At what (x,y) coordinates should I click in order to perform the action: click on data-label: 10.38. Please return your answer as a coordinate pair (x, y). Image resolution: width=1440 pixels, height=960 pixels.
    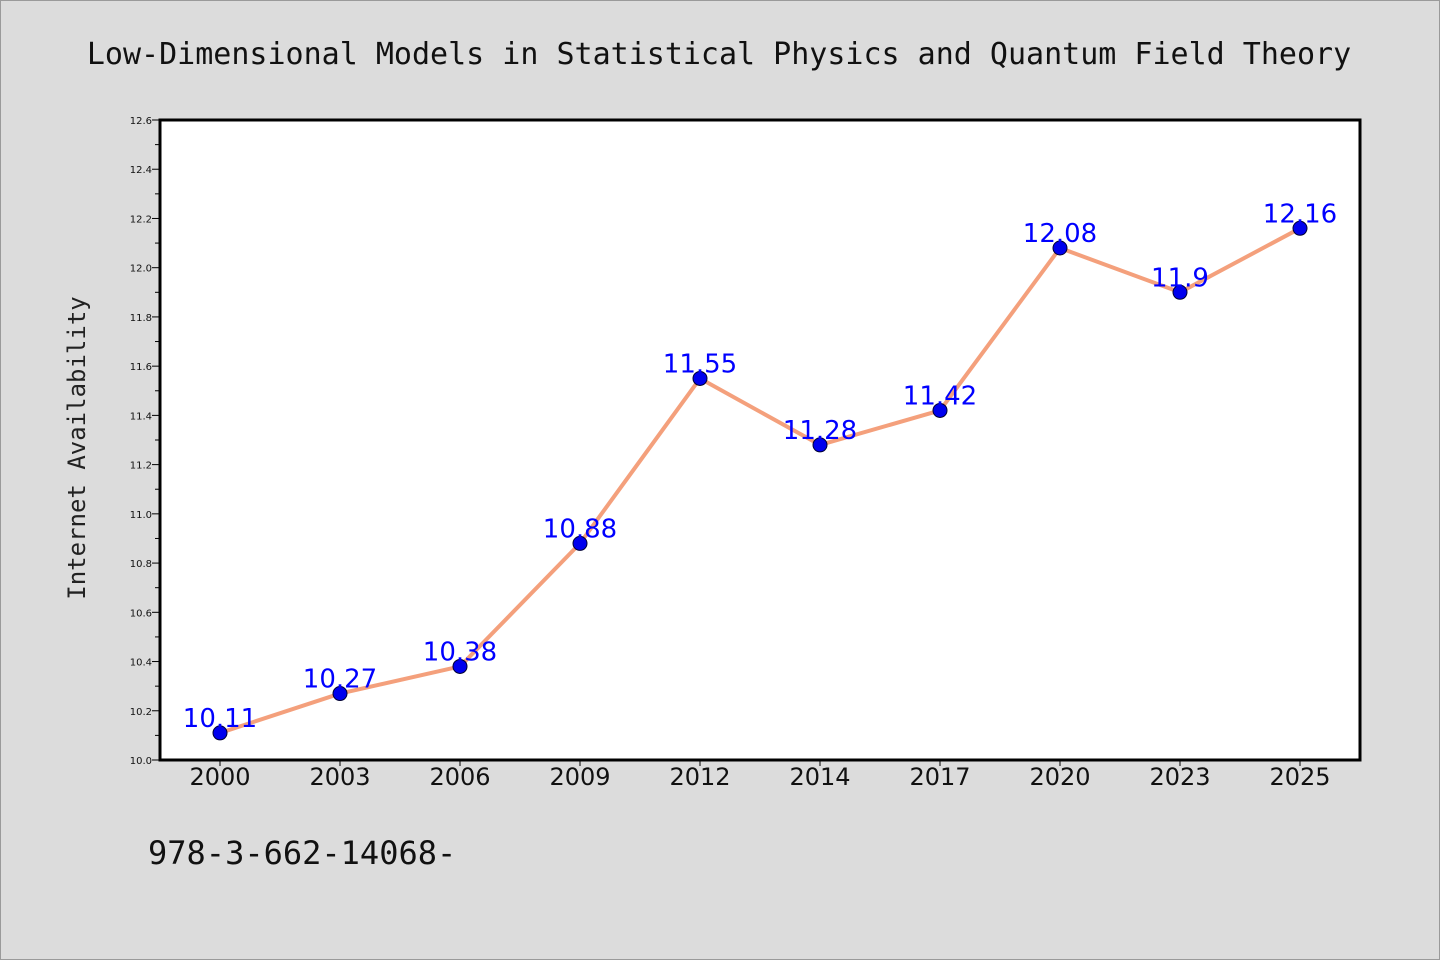
    Looking at the image, I should click on (460, 652).